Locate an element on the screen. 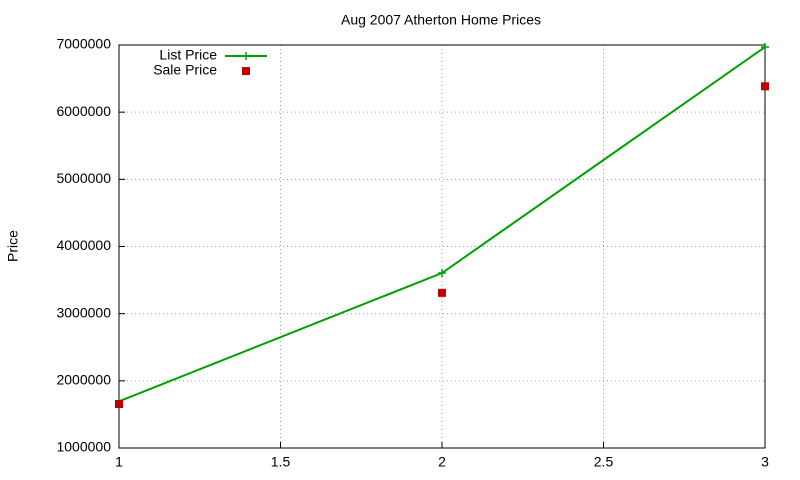 Image resolution: width=800 pixels, height=480 pixels. y-tick-label: 6000000 is located at coordinates (83, 111).